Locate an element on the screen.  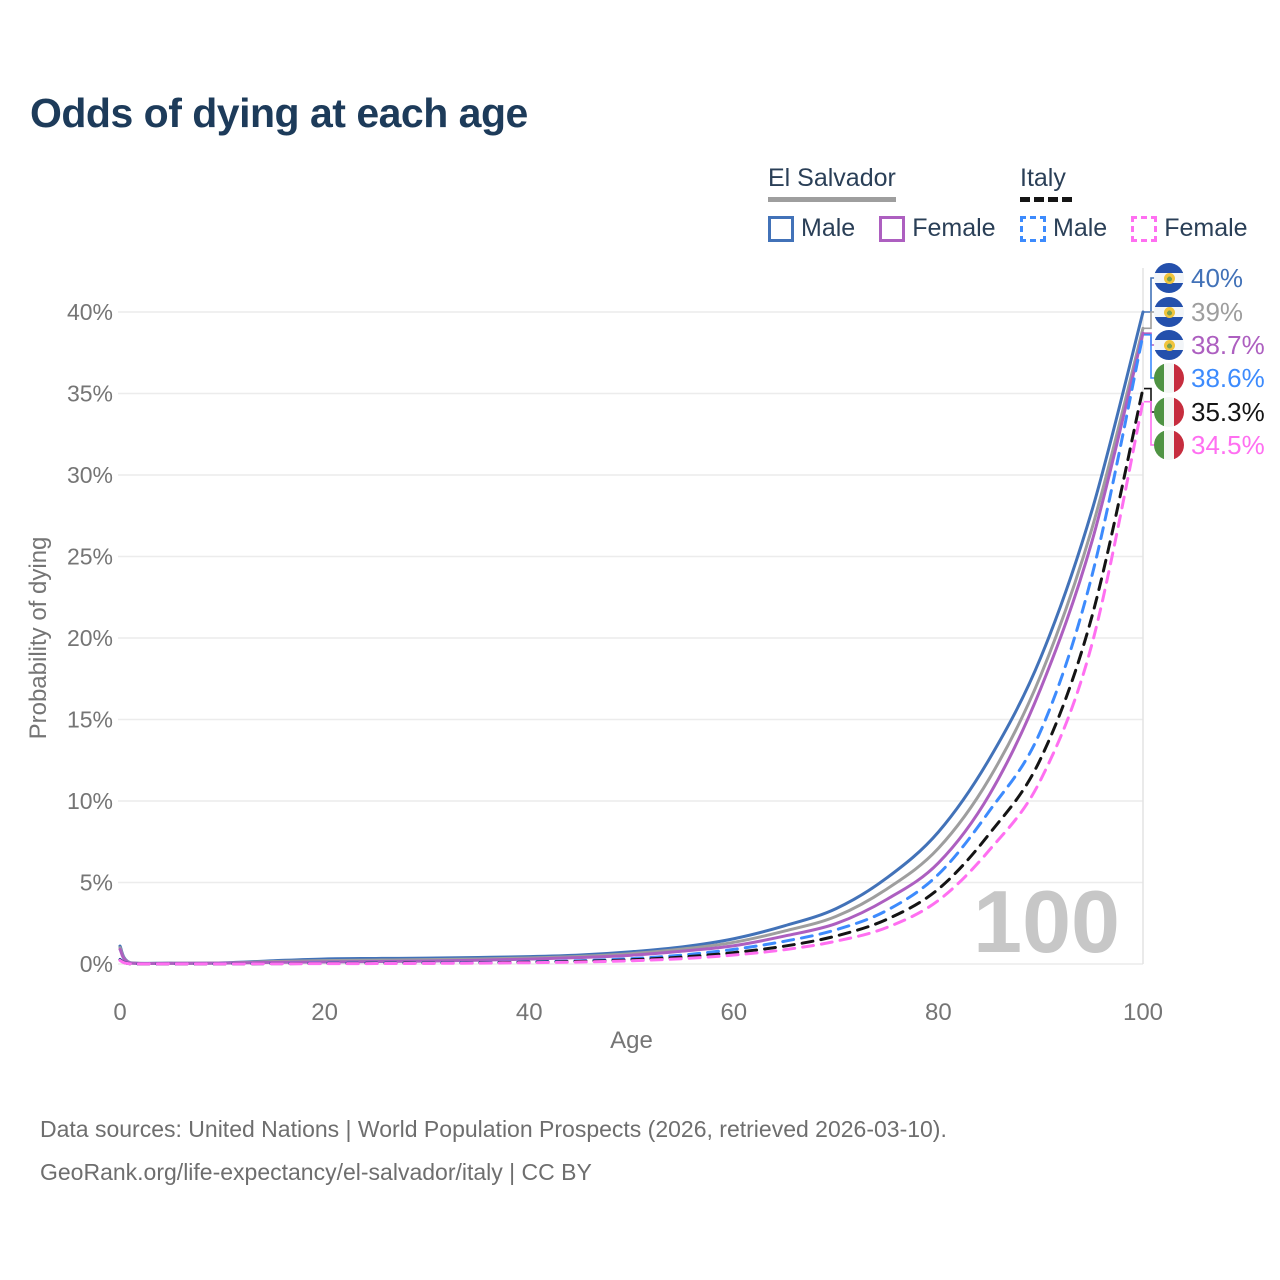
italy-female-swatch-icon is located at coordinates (1144, 228).